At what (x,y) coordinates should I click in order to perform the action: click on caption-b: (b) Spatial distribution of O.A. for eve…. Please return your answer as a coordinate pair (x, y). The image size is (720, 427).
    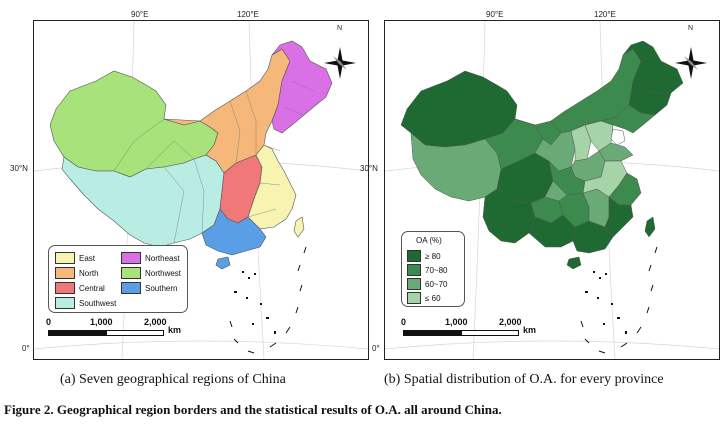
    Looking at the image, I should click on (524, 379).